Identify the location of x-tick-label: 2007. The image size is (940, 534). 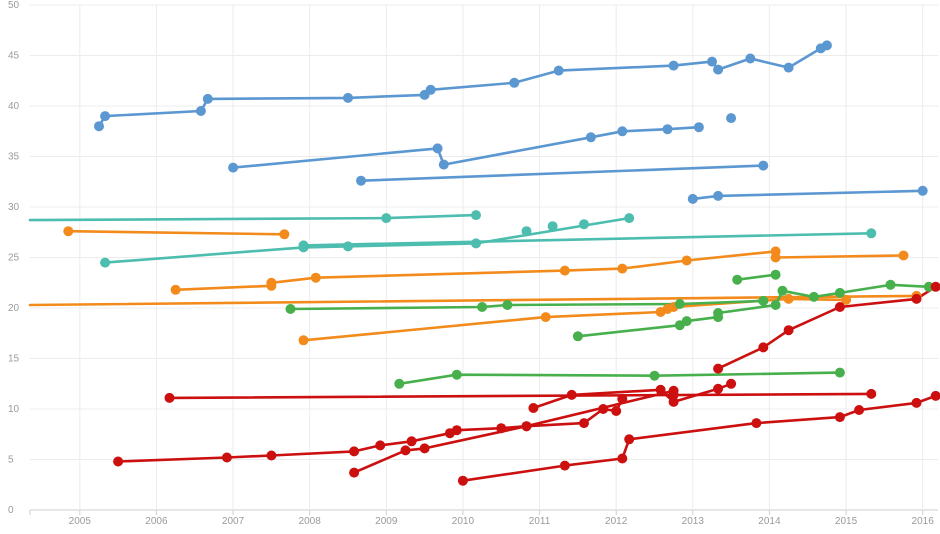
(233, 521).